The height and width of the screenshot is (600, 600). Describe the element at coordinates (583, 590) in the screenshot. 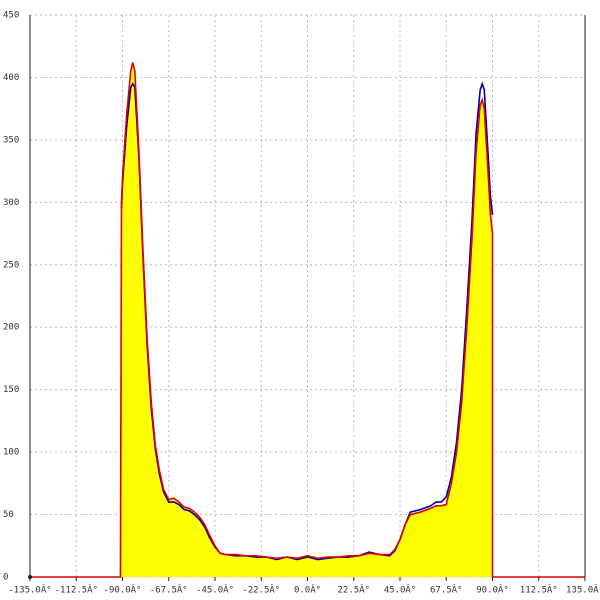

I see `x-tick-label: 135.0Â°` at that location.